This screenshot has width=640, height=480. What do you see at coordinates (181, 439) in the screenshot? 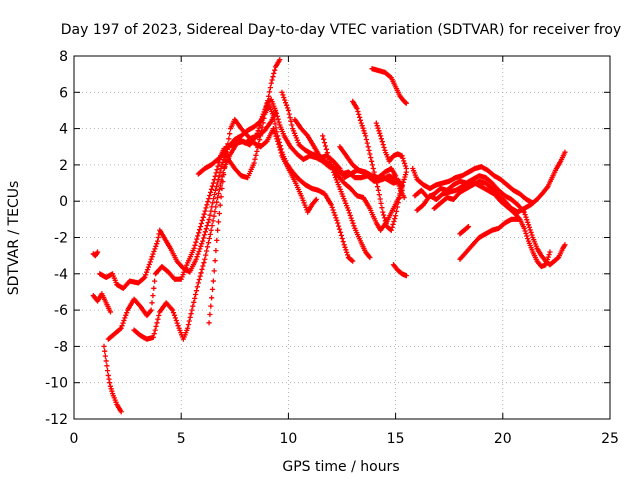
I see `x-tick-label: 5` at bounding box center [181, 439].